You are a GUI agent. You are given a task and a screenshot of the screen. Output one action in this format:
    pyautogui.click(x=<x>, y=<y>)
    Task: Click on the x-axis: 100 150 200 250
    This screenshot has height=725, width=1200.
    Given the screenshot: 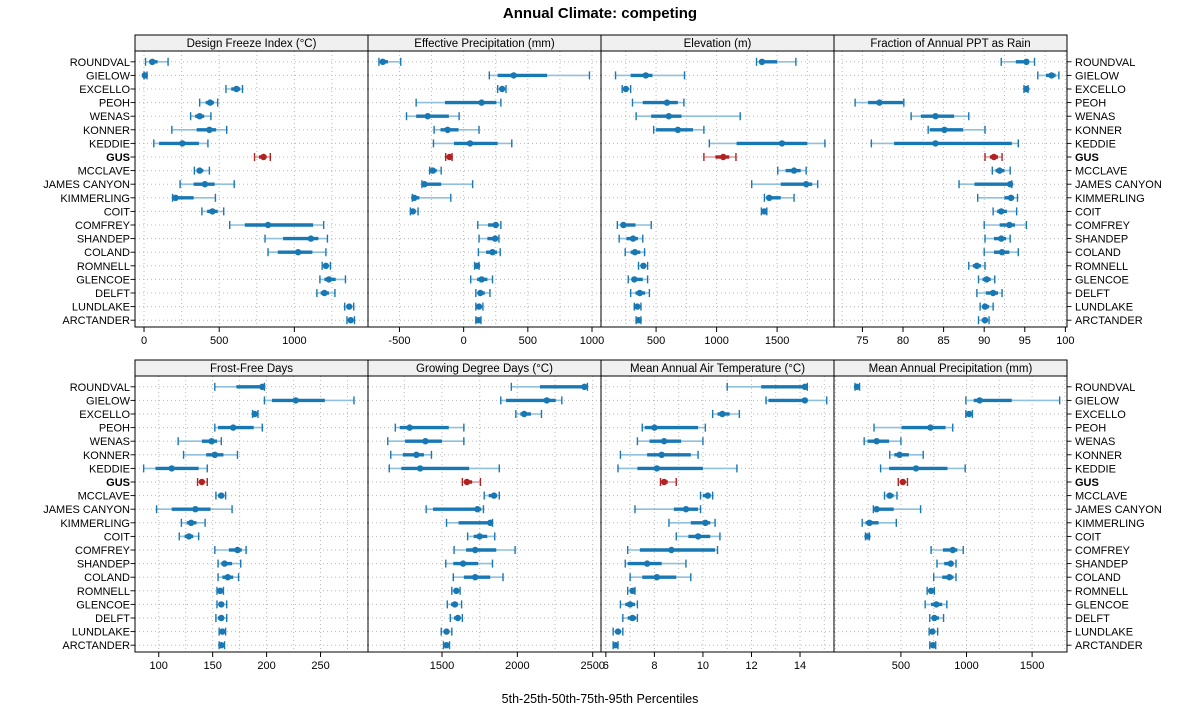 What is the action you would take?
    pyautogui.click(x=240, y=662)
    